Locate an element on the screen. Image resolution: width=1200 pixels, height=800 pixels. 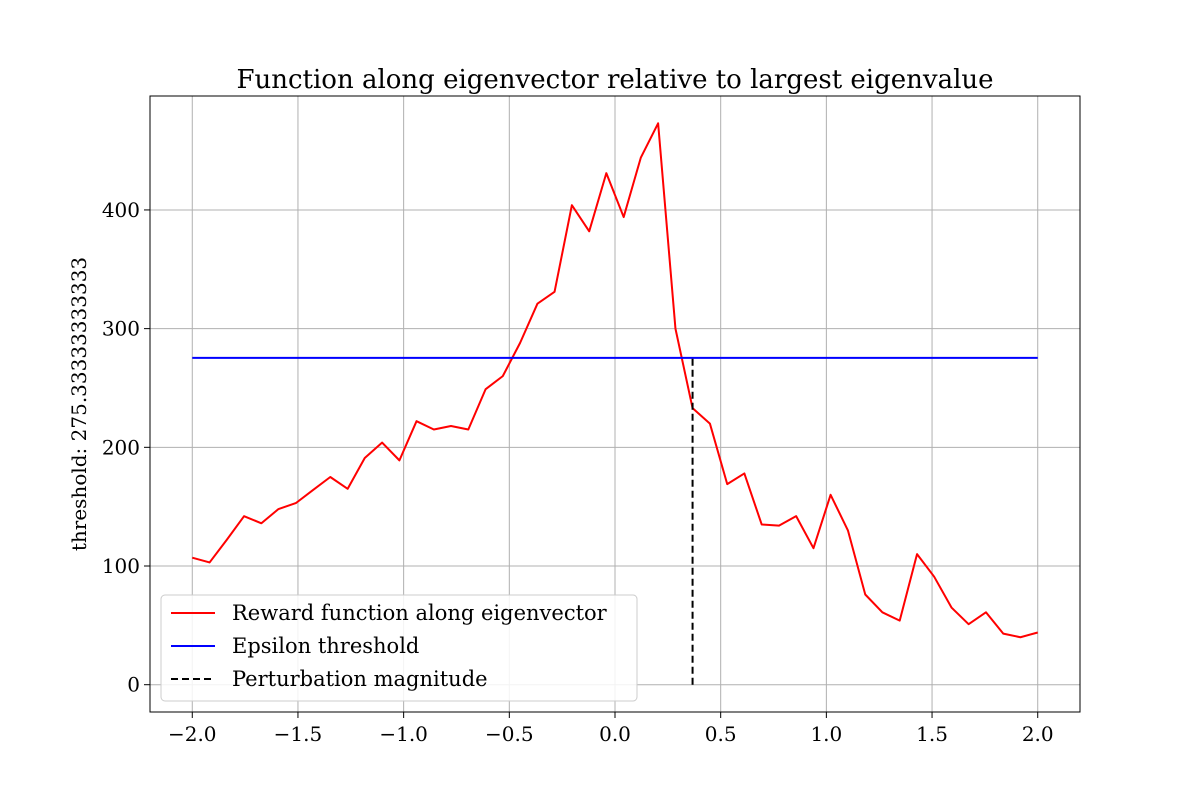
legend-label-threshold: Epsilon threshold is located at coordinates (325, 646).